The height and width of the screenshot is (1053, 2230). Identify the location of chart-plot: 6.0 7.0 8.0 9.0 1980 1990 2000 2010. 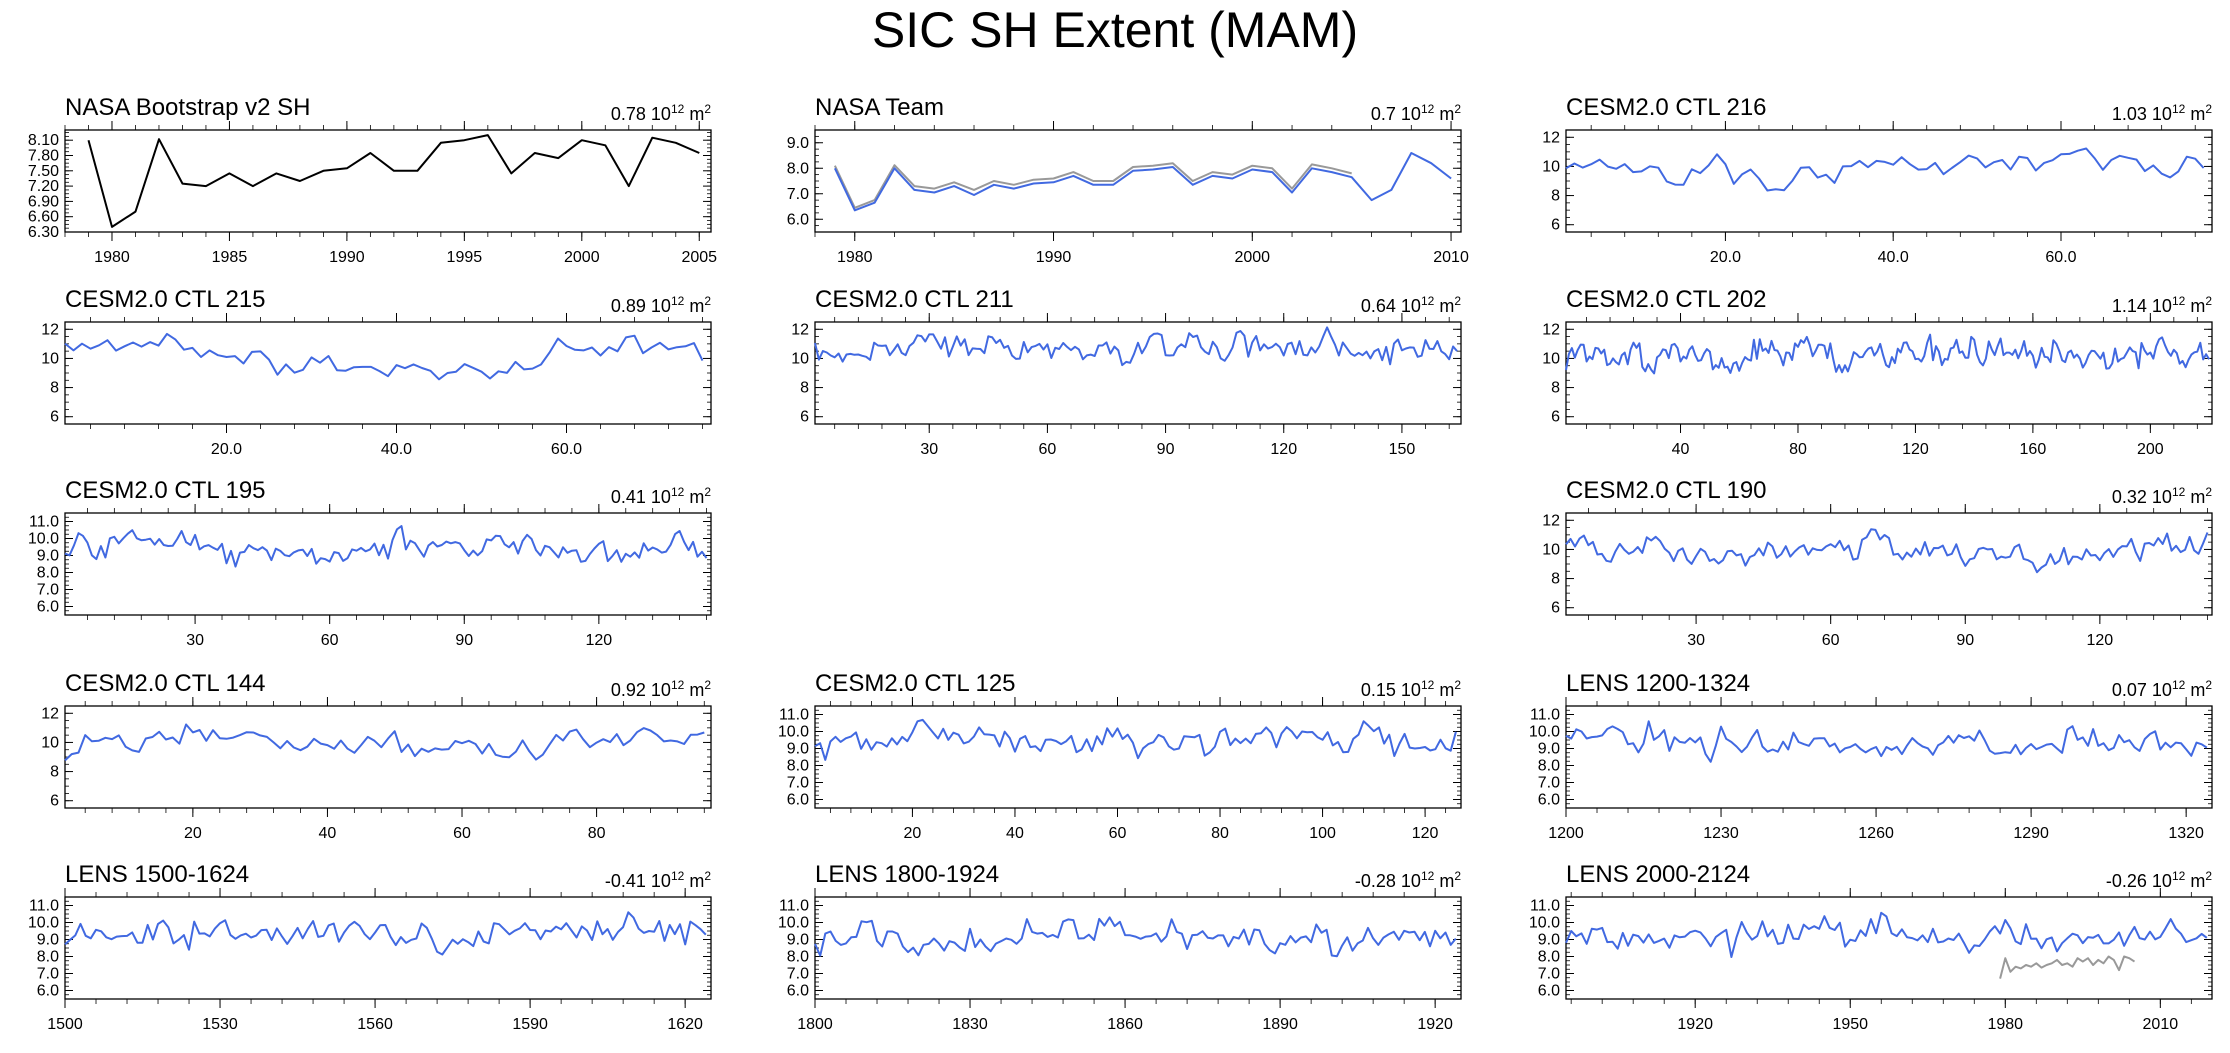
(1128, 193).